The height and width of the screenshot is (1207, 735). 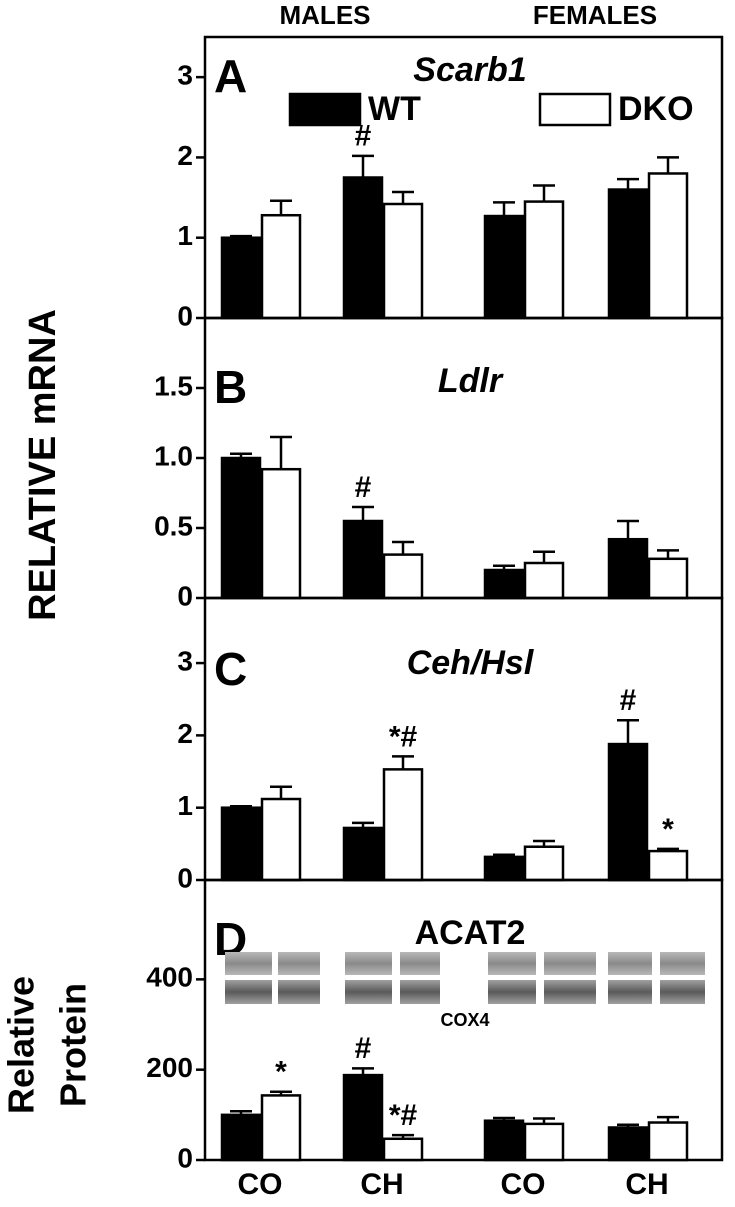 I want to click on y-tick-label: 1.5, so click(x=173, y=385).